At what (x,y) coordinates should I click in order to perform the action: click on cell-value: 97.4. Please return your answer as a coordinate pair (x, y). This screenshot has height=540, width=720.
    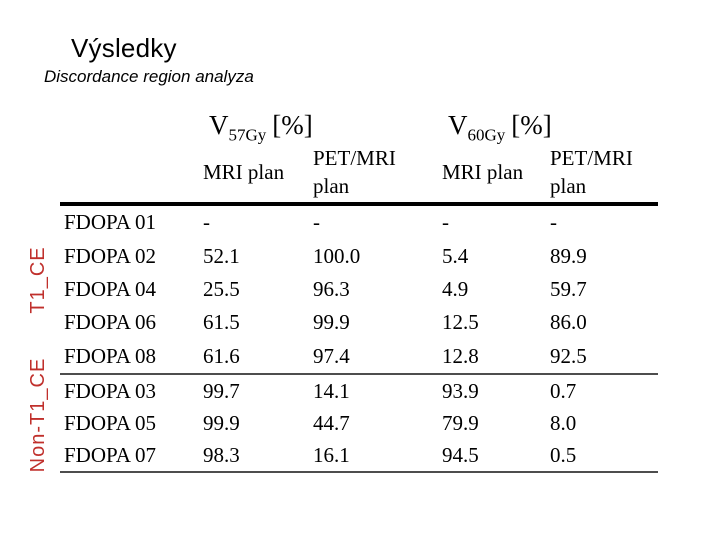
    Looking at the image, I should click on (331, 355).